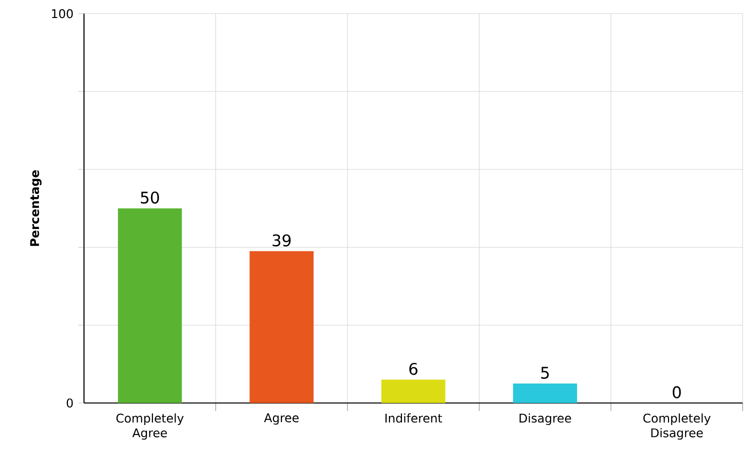  I want to click on data-label: 50, so click(149, 198).